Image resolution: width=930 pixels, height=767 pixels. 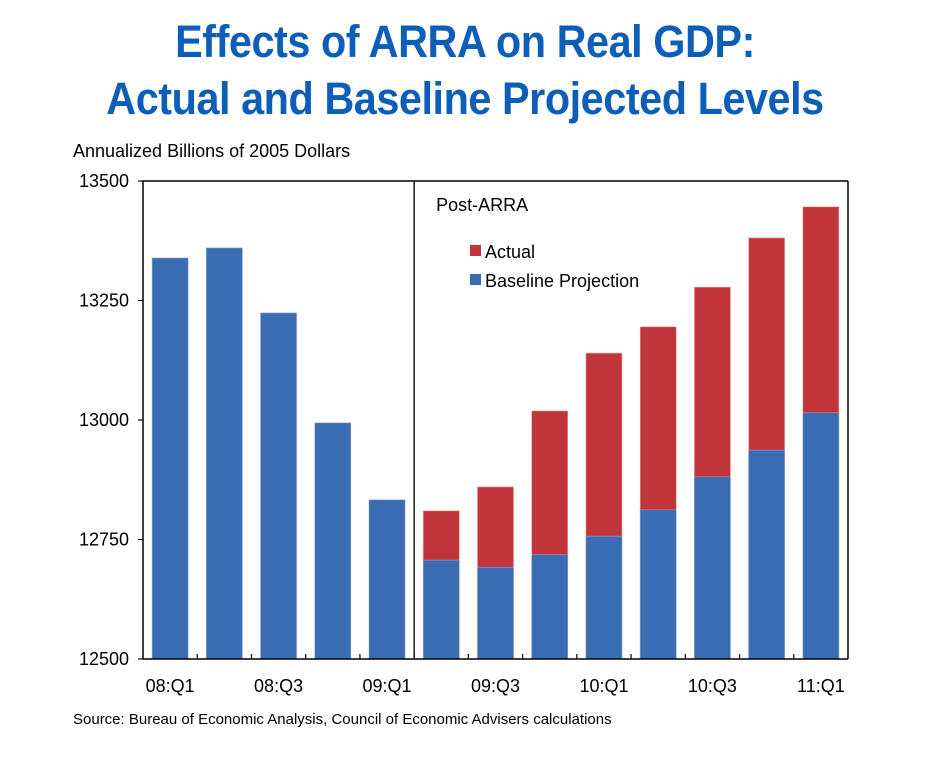 What do you see at coordinates (278, 486) in the screenshot?
I see `bar-baseline-08-q3` at bounding box center [278, 486].